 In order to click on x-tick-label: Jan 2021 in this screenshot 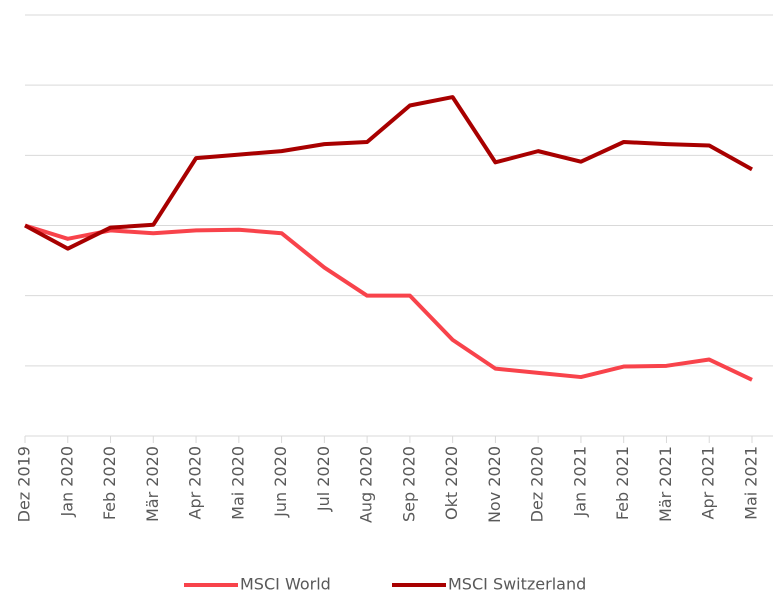, I will do `click(579, 481)`.